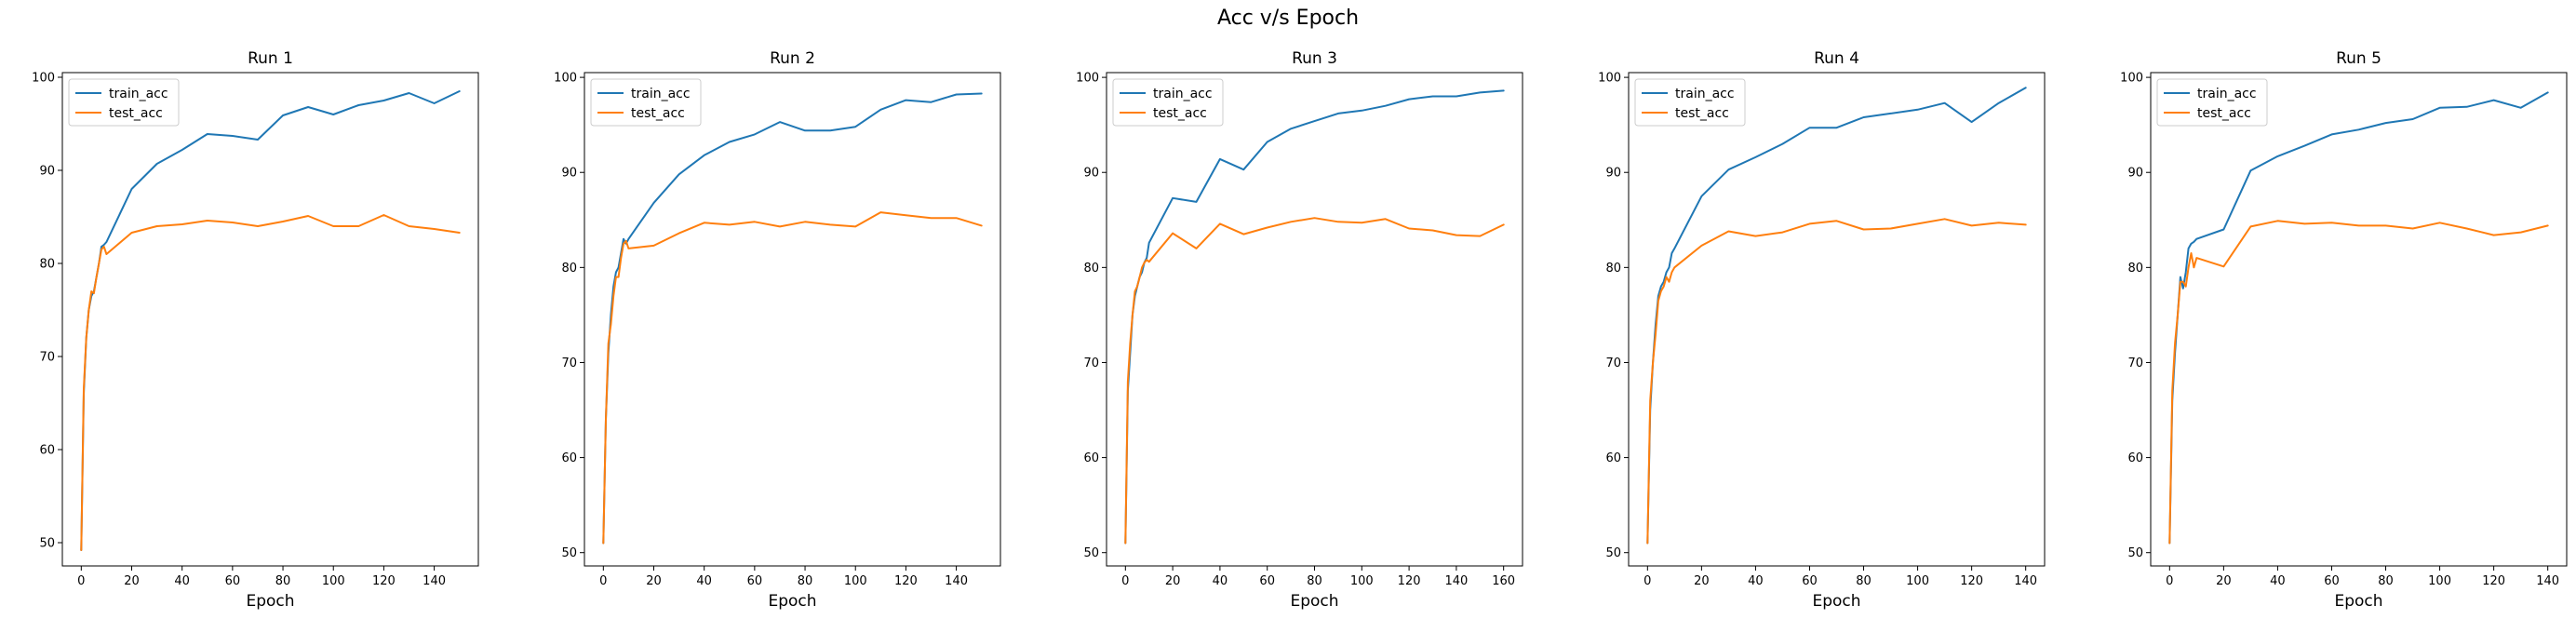  Describe the element at coordinates (1288, 18) in the screenshot. I see `figure-title: Acc v/s Epoch` at that location.